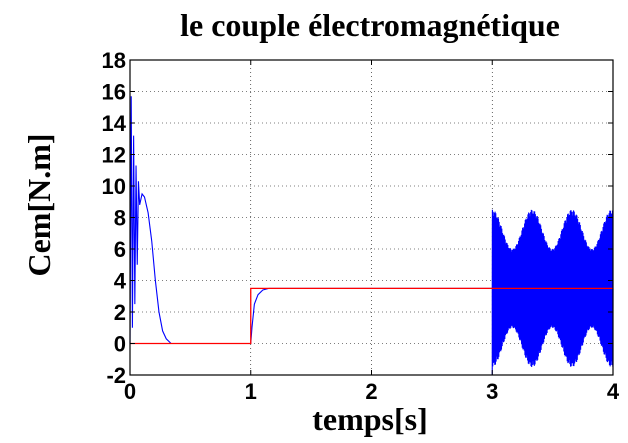 This screenshot has height=443, width=628. Describe the element at coordinates (613, 391) in the screenshot. I see `x-tick-label: 4` at that location.